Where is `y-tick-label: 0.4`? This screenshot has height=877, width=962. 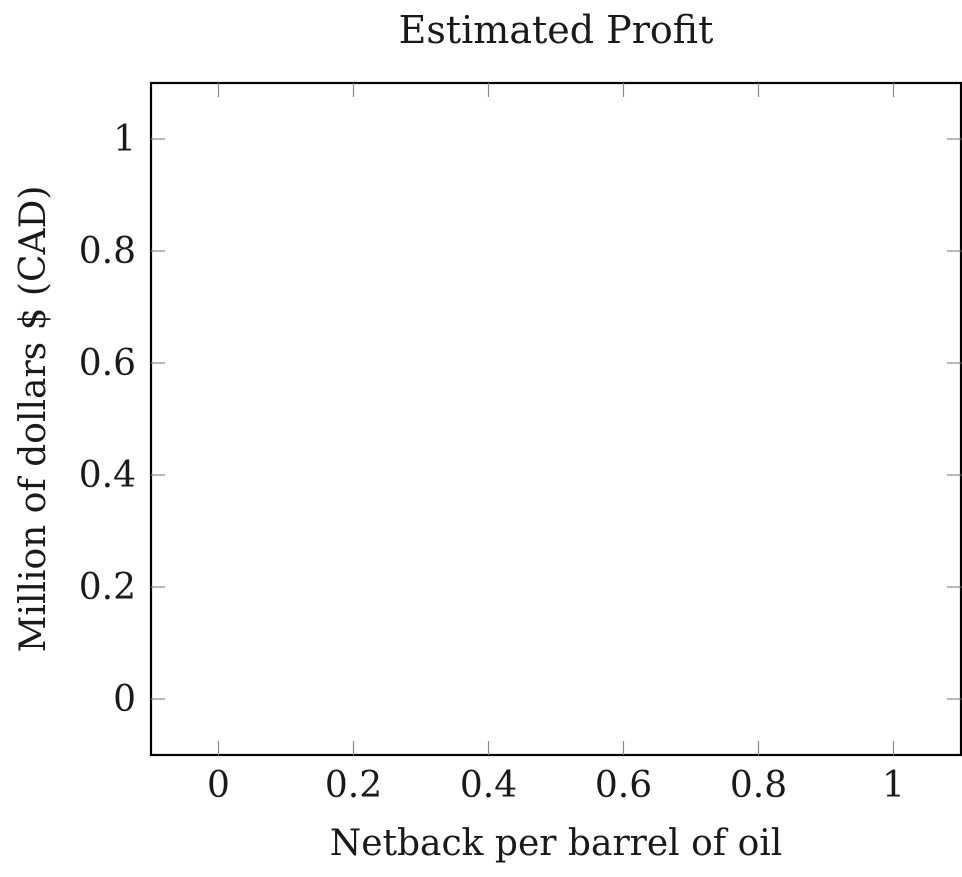
y-tick-label: 0.4 is located at coordinates (107, 475).